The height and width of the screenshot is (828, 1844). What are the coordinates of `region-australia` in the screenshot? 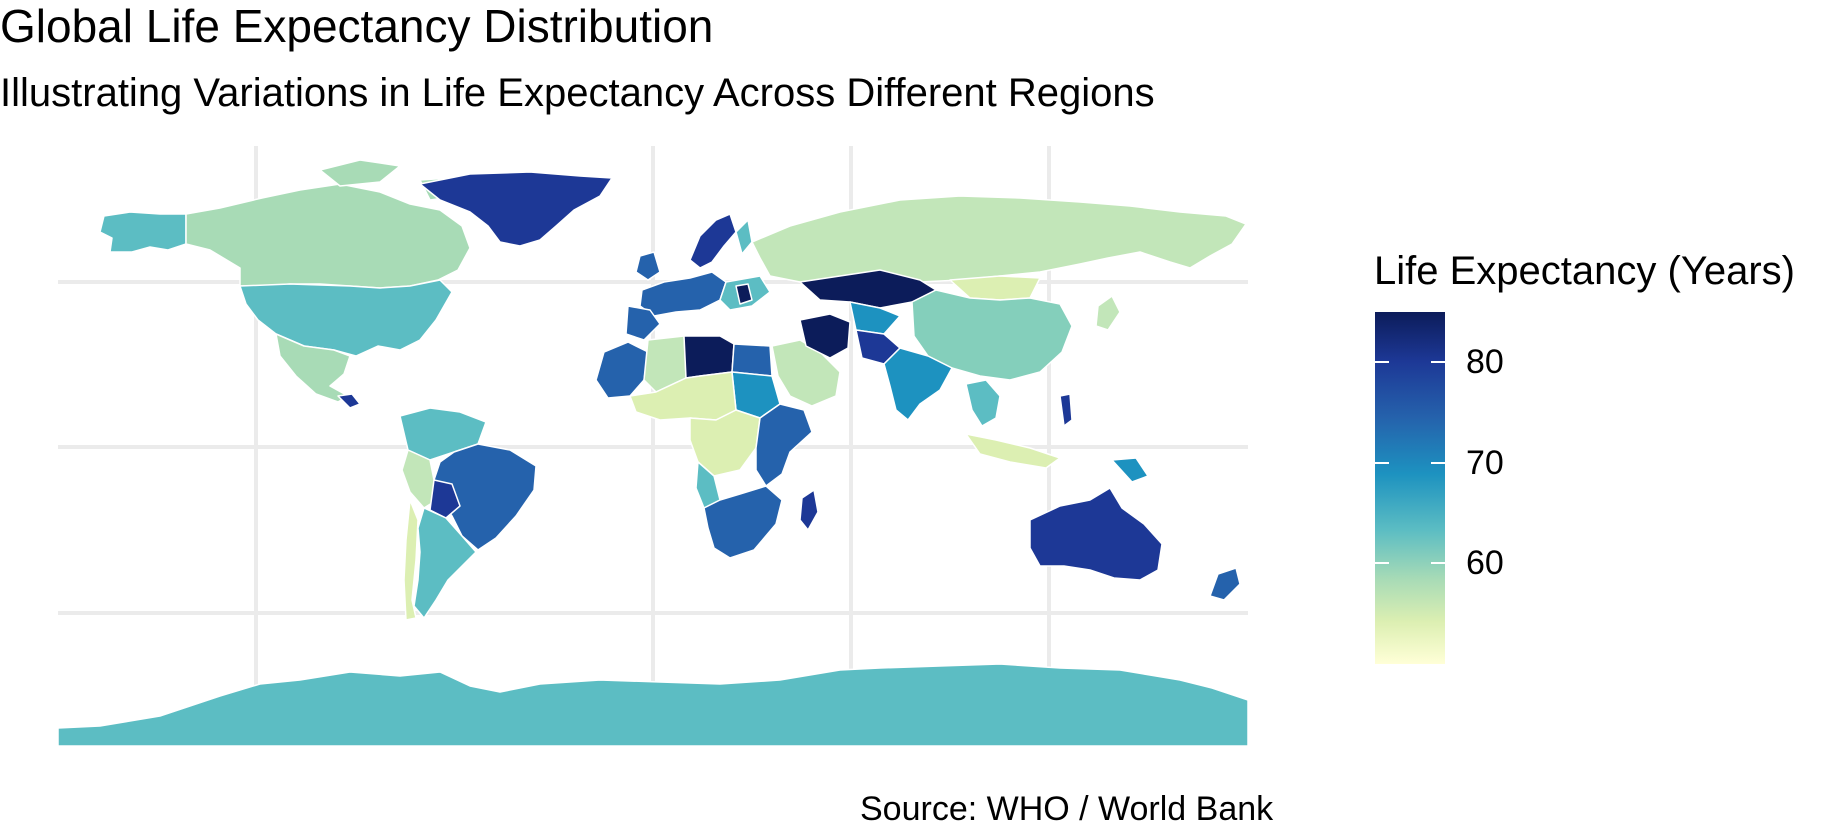 It's located at (1096, 534).